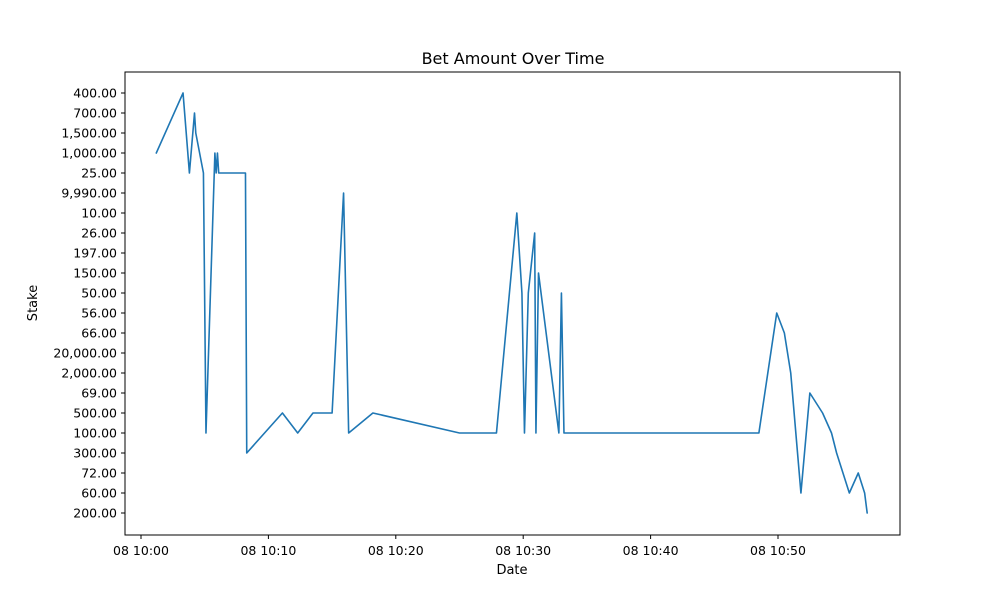 This screenshot has height=600, width=1000. I want to click on x-tick-label: 08 10:00, so click(141, 550).